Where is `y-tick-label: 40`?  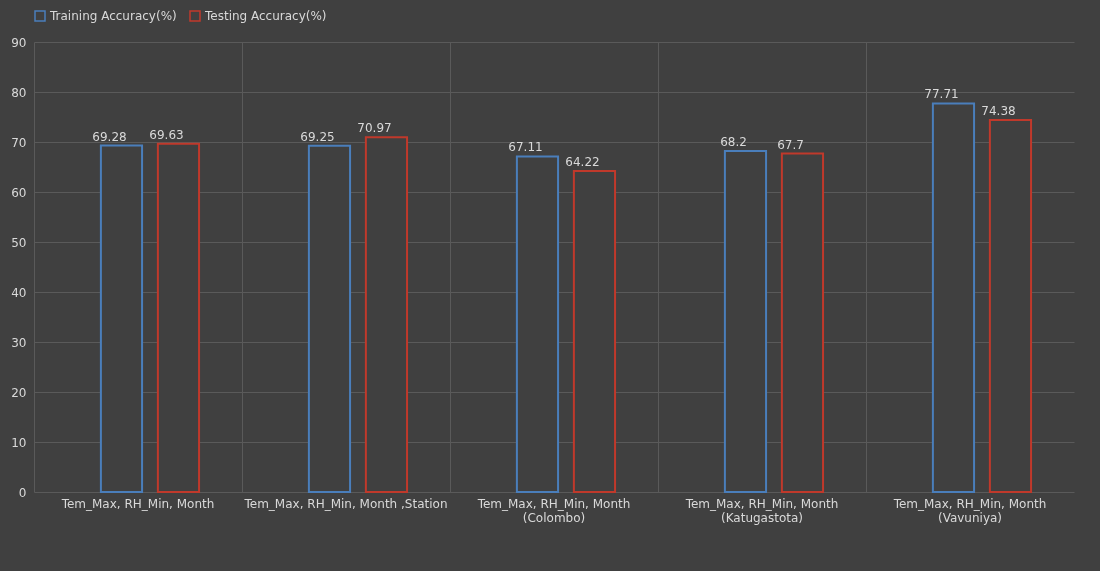 y-tick-label: 40 is located at coordinates (19, 292).